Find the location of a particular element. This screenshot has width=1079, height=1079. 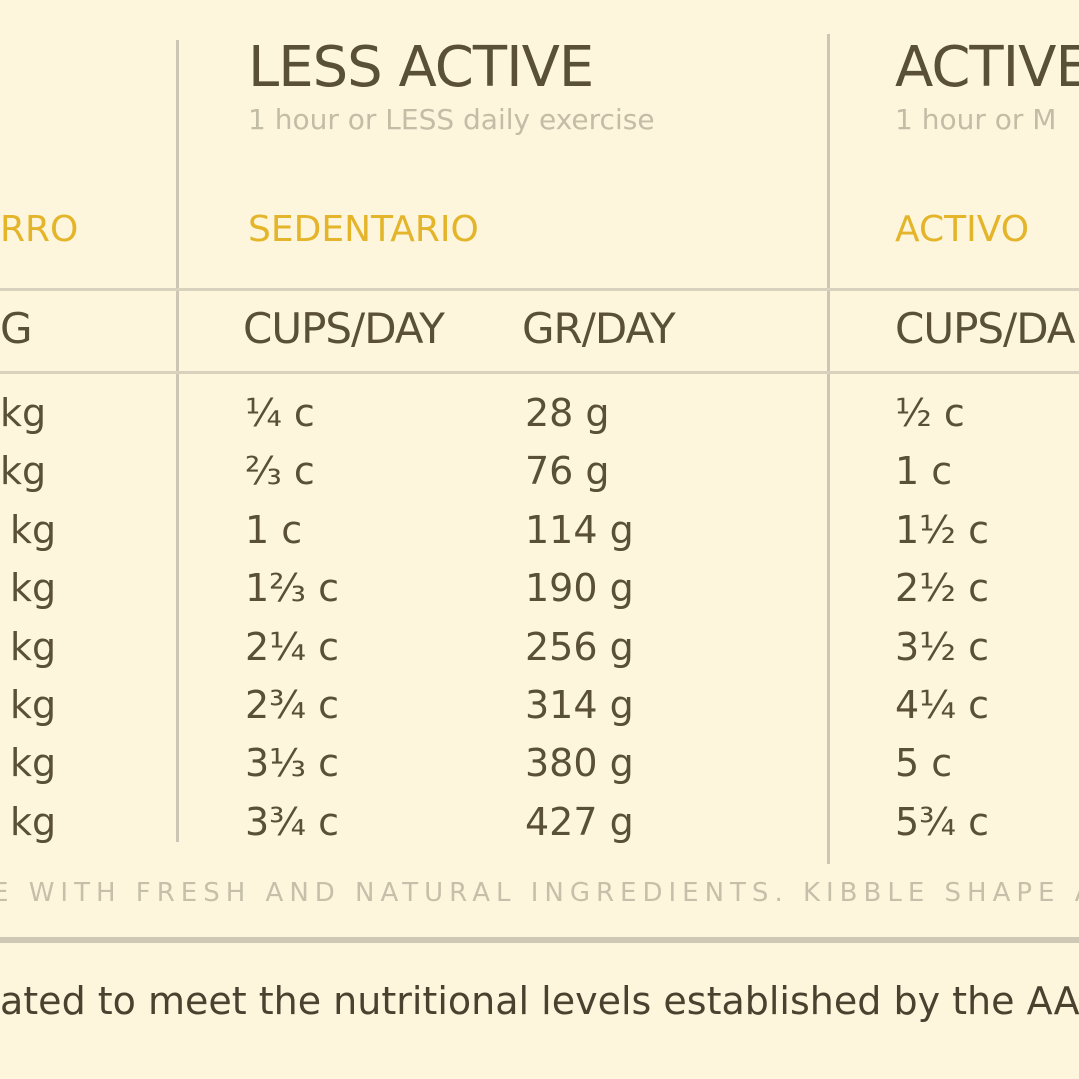

amount-cell: ½ c is located at coordinates (930, 413).